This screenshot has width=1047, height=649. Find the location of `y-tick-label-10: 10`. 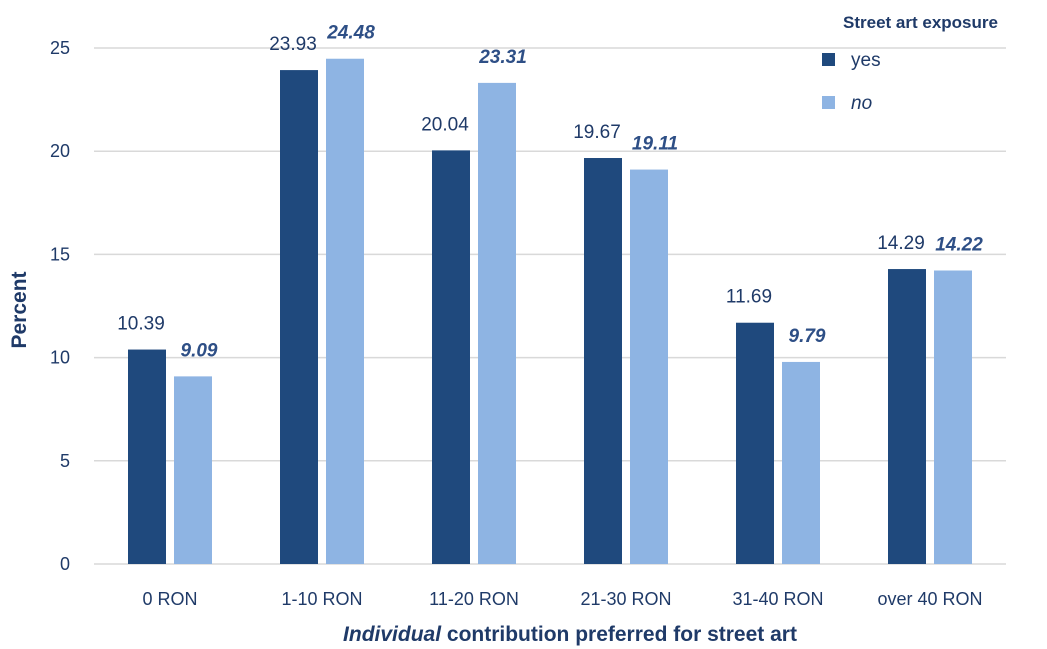

y-tick-label-10: 10 is located at coordinates (60, 358).